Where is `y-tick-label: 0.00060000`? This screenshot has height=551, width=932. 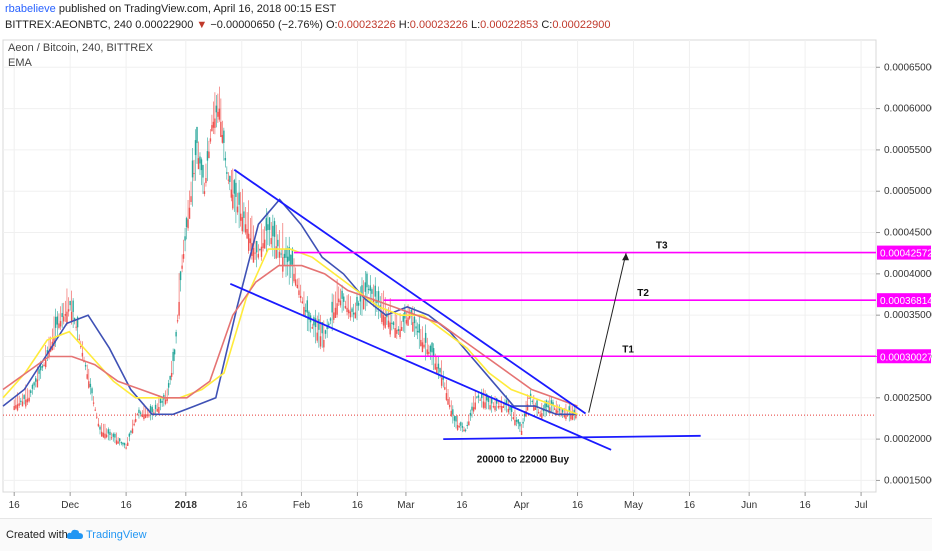 y-tick-label: 0.00060000 is located at coordinates (908, 109).